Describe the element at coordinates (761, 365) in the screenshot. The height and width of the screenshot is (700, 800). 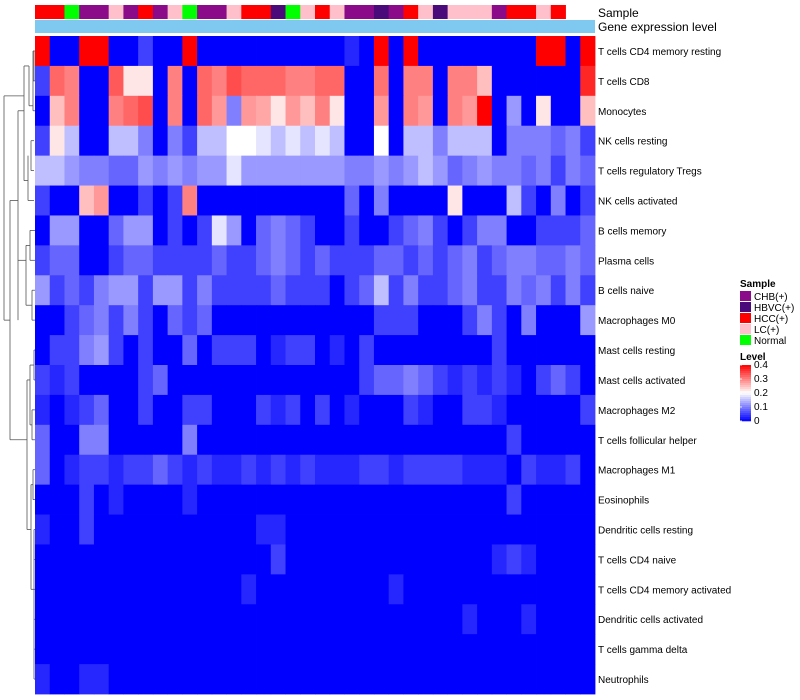
I see `level-legend-tick-label: 0.4` at that location.